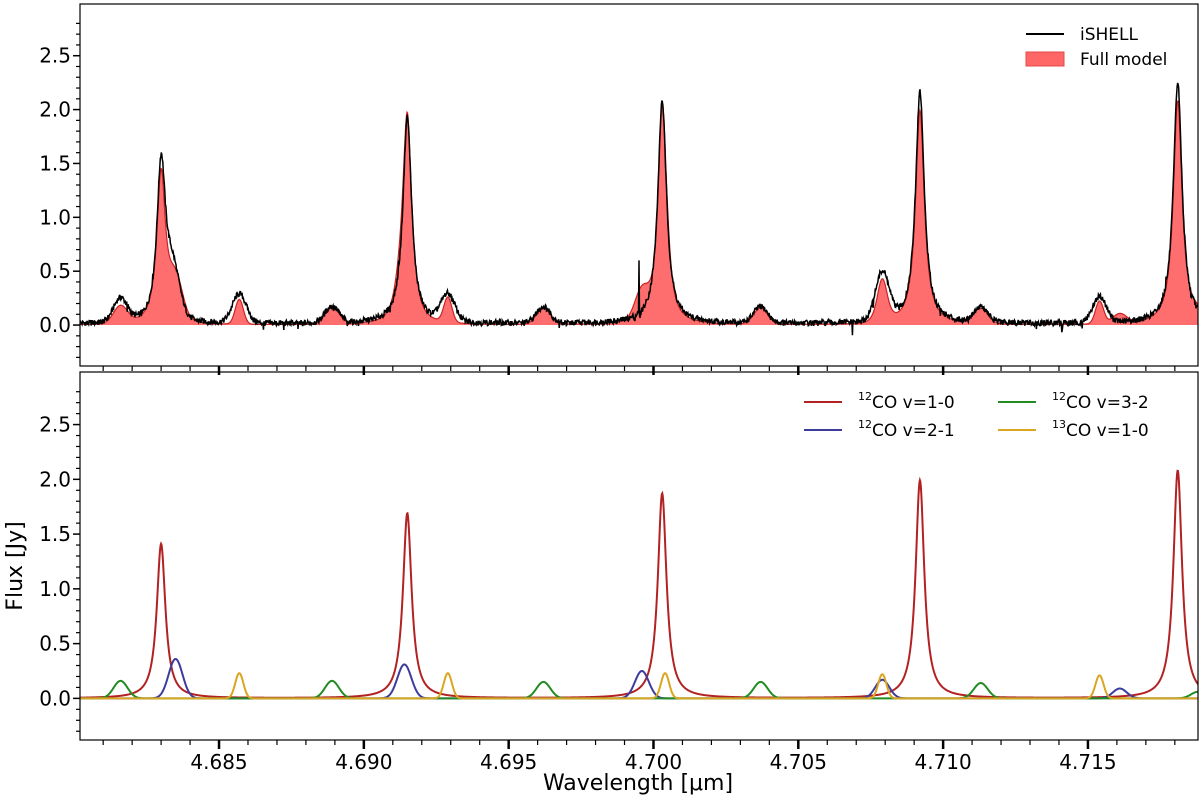 The image size is (1200, 798). Describe the element at coordinates (1087, 762) in the screenshot. I see `xtick-label-6: 4.715` at that location.